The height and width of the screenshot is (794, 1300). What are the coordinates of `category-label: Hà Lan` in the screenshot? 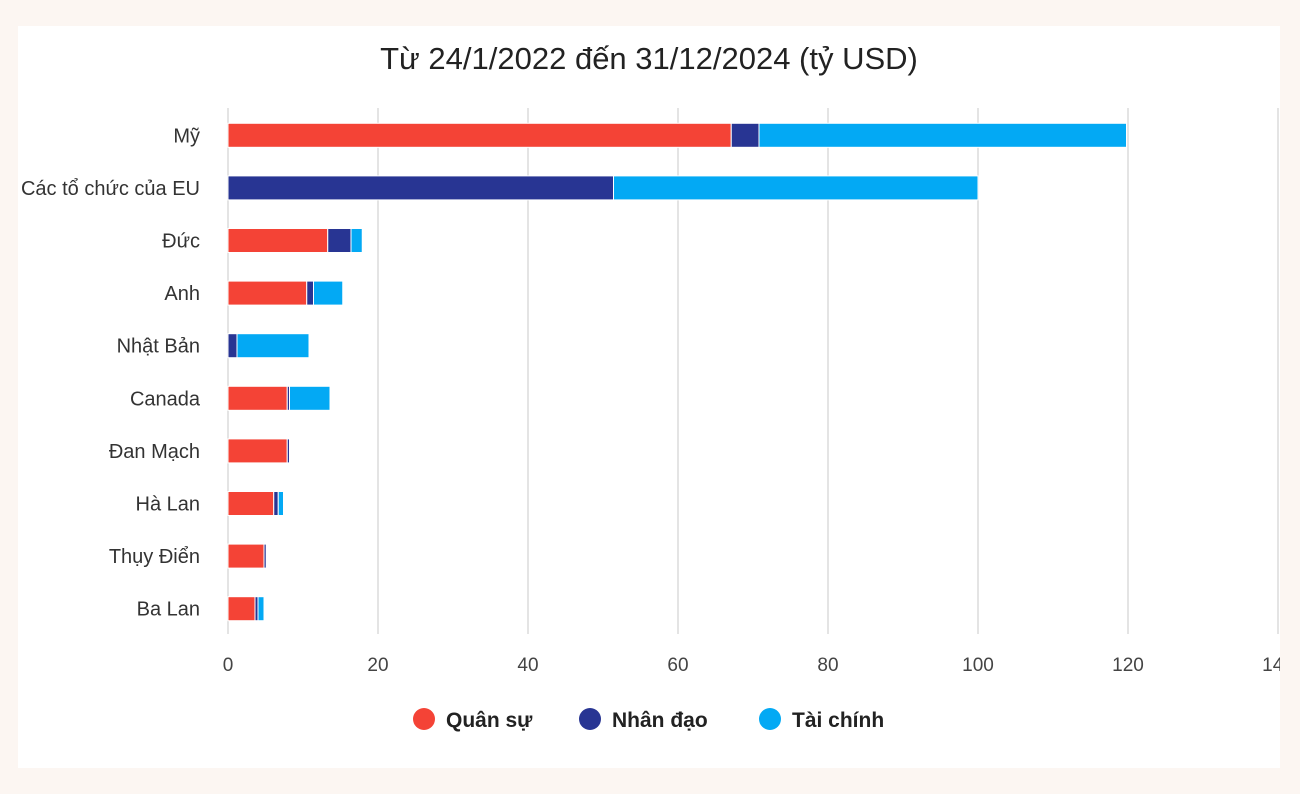 It's located at (168, 505).